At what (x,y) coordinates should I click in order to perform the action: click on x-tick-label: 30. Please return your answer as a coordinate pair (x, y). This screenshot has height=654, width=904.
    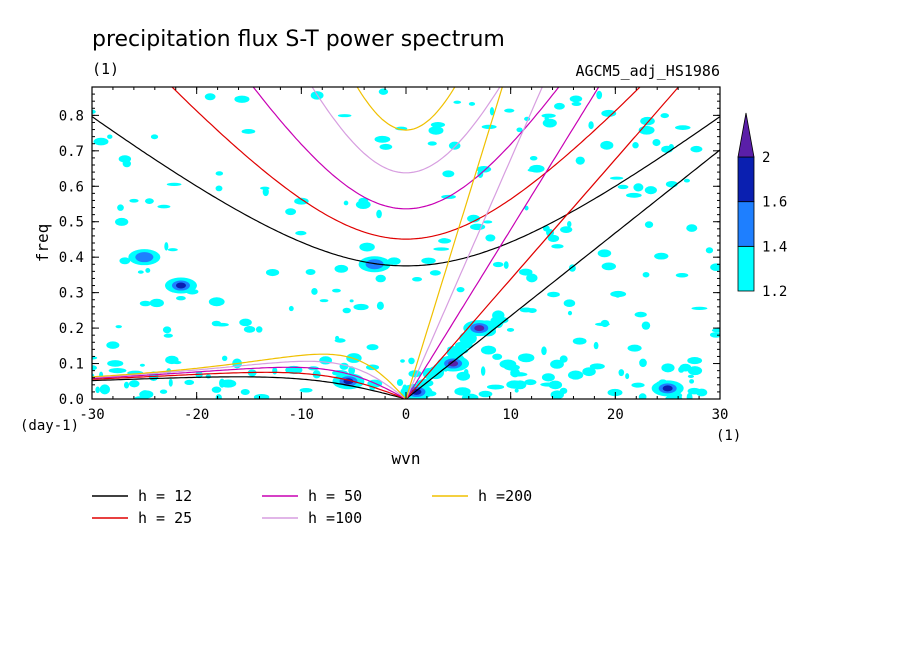
    Looking at the image, I should click on (720, 415).